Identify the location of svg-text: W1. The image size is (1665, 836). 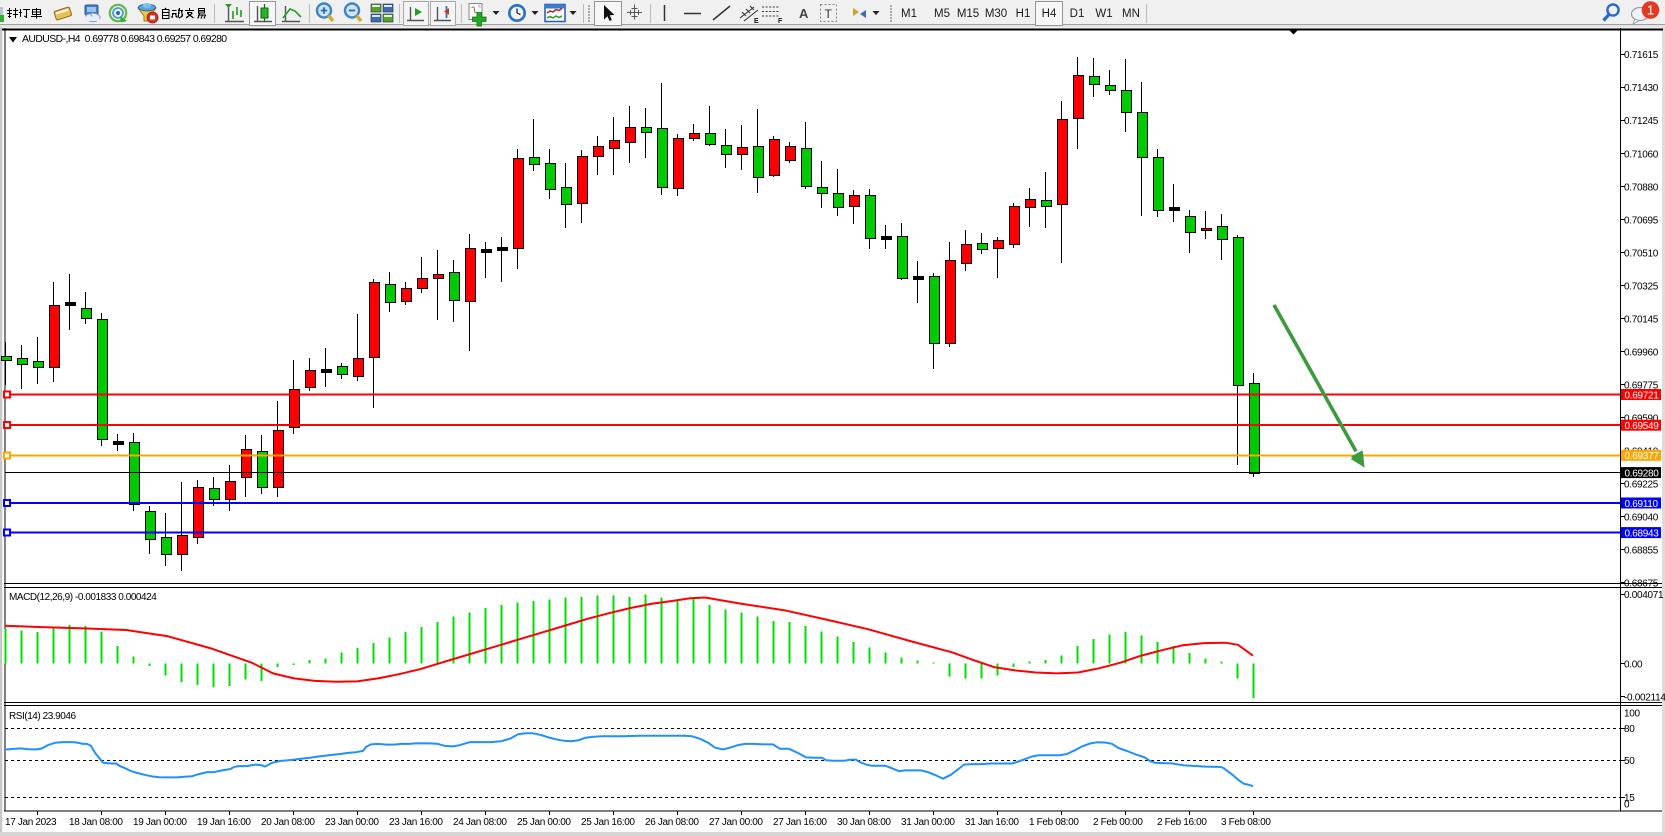
(1103, 14).